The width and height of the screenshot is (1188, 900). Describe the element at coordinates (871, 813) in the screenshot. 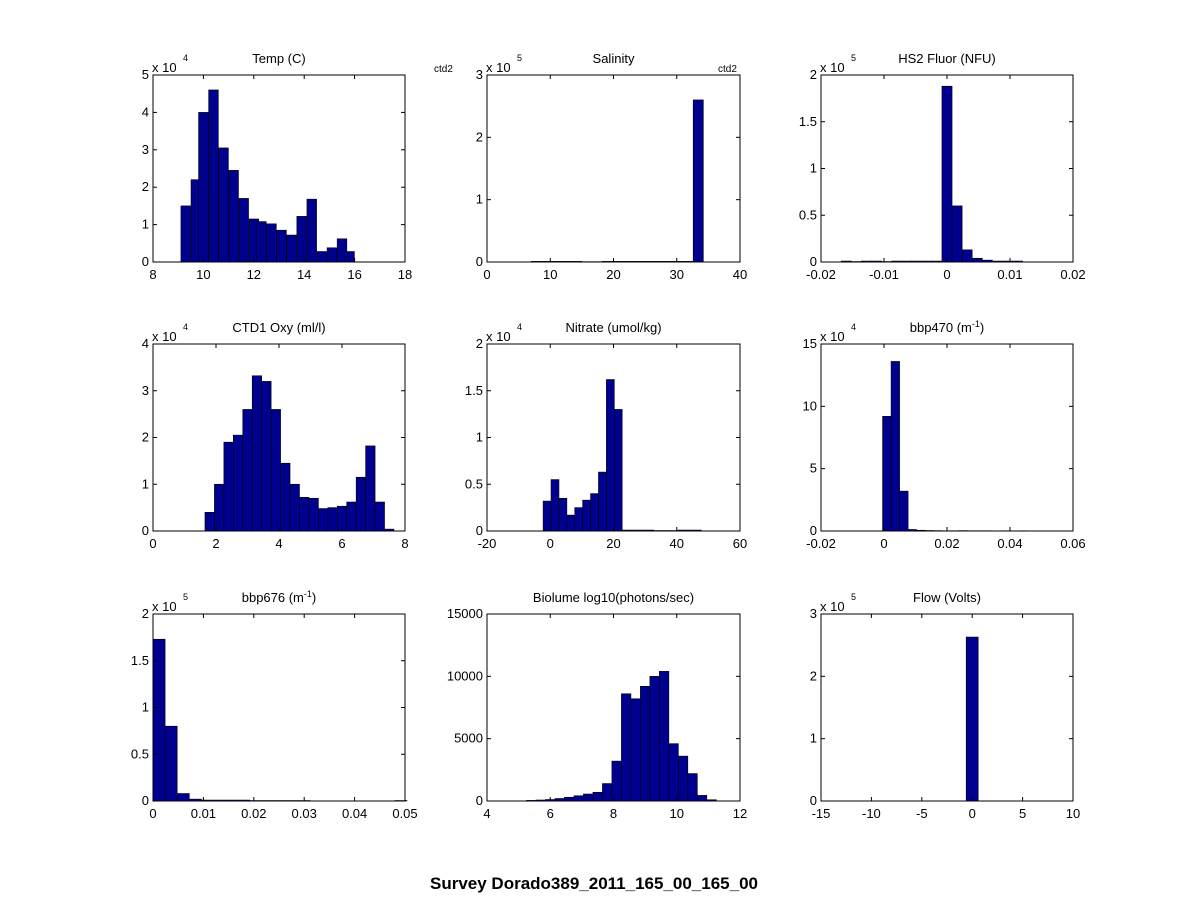

I see `panel-9-x-tick-label: -10` at that location.